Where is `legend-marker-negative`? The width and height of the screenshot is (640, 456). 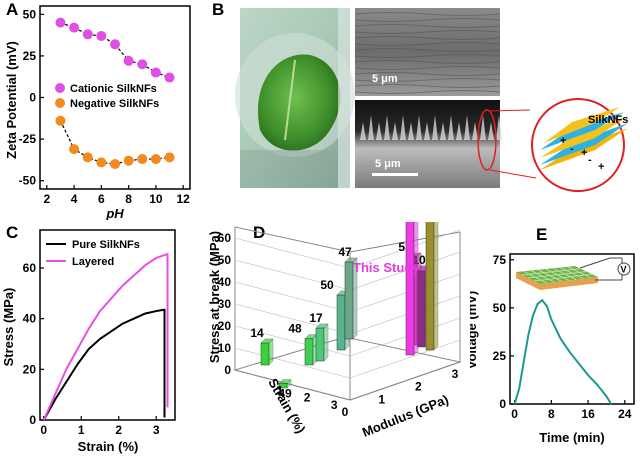
legend-marker-negative is located at coordinates (60, 103).